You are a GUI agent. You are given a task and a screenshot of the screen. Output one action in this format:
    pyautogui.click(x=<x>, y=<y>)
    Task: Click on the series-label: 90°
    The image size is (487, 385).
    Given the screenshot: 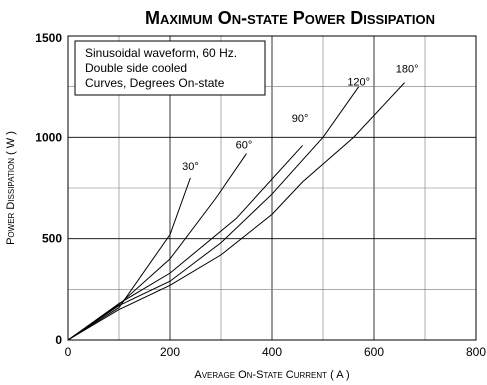 What is the action you would take?
    pyautogui.click(x=300, y=119)
    